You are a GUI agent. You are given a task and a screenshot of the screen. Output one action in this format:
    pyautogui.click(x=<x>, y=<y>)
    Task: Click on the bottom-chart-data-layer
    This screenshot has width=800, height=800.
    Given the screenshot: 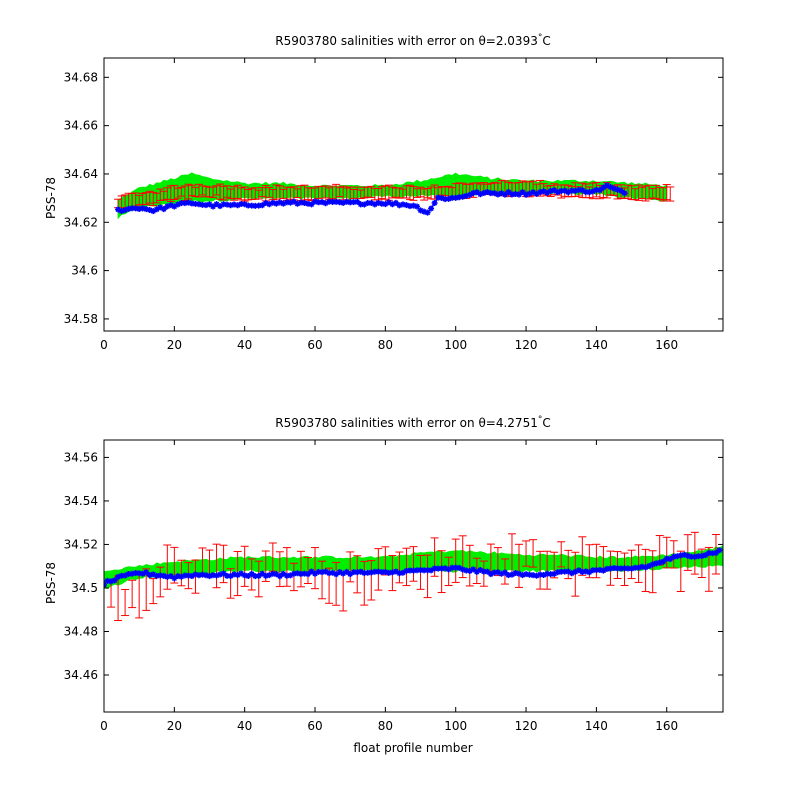 What is the action you would take?
    pyautogui.click(x=413, y=576)
    